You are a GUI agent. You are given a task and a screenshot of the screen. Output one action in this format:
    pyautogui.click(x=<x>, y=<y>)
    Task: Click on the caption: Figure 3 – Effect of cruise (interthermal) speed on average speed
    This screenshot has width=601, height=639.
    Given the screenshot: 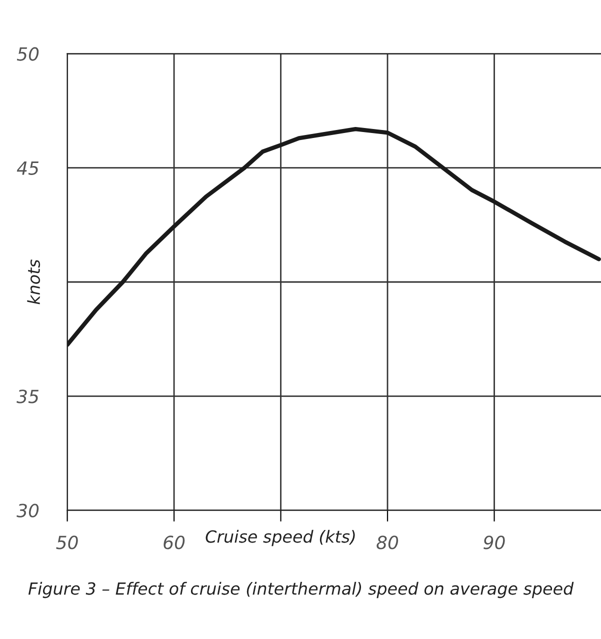 What is the action you would take?
    pyautogui.click(x=301, y=590)
    